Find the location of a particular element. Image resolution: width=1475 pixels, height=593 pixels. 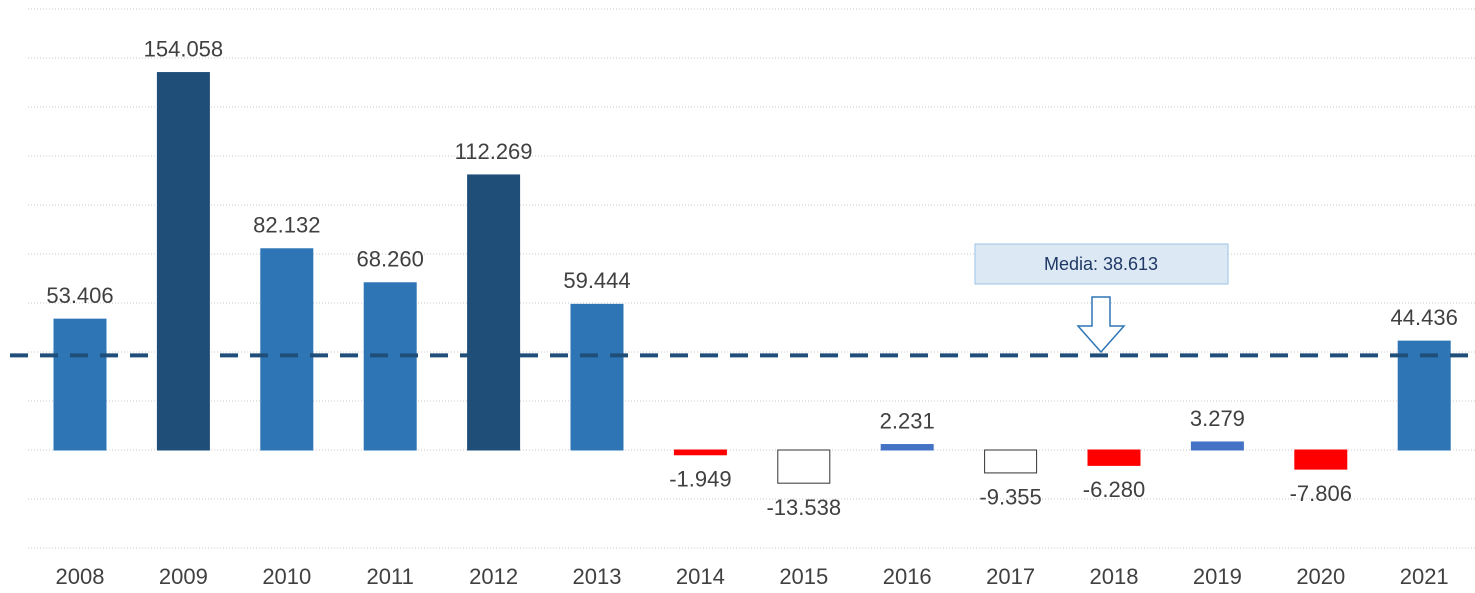

value-label: -7.806 is located at coordinates (1321, 493).